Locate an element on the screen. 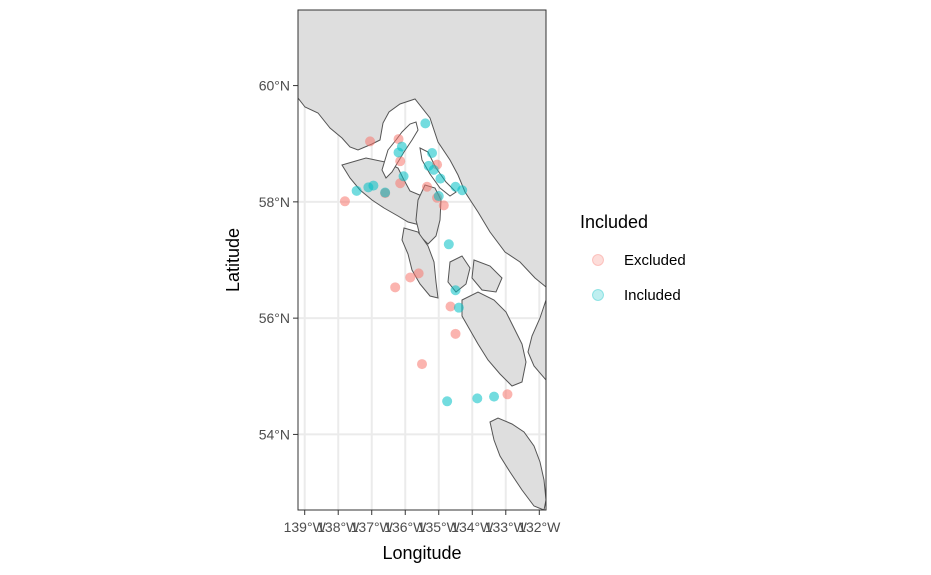 The height and width of the screenshot is (575, 931). haida-gwaii-polygon is located at coordinates (517, 463).